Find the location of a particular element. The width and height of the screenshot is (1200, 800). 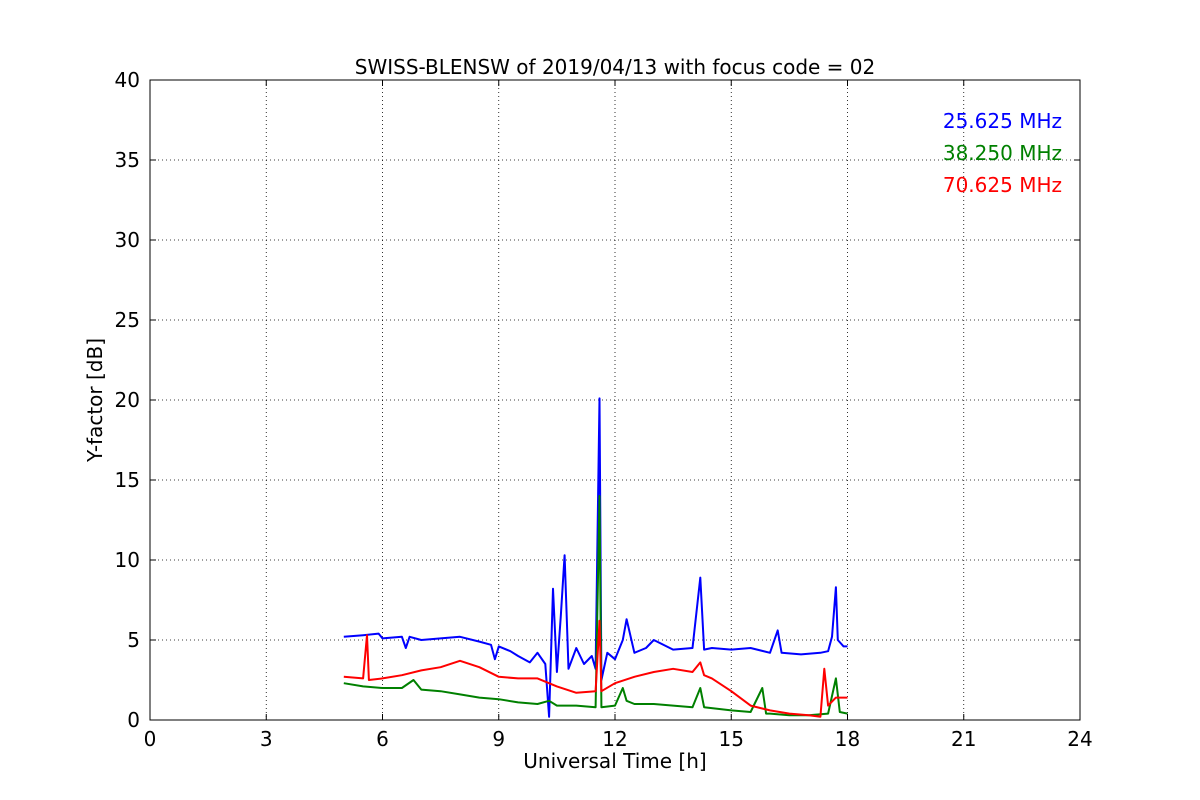

y-tick-label: 10 is located at coordinates (127, 560).